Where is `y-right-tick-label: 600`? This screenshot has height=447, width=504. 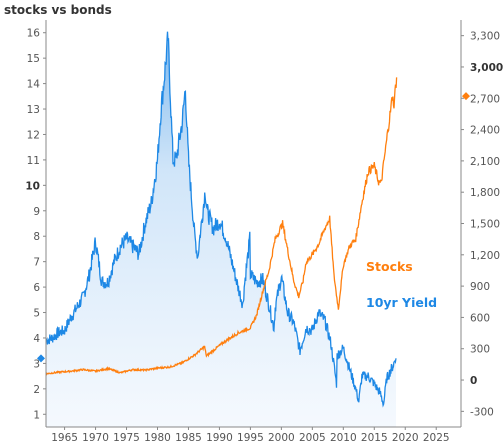 y-right-tick-label: 600 is located at coordinates (480, 318).